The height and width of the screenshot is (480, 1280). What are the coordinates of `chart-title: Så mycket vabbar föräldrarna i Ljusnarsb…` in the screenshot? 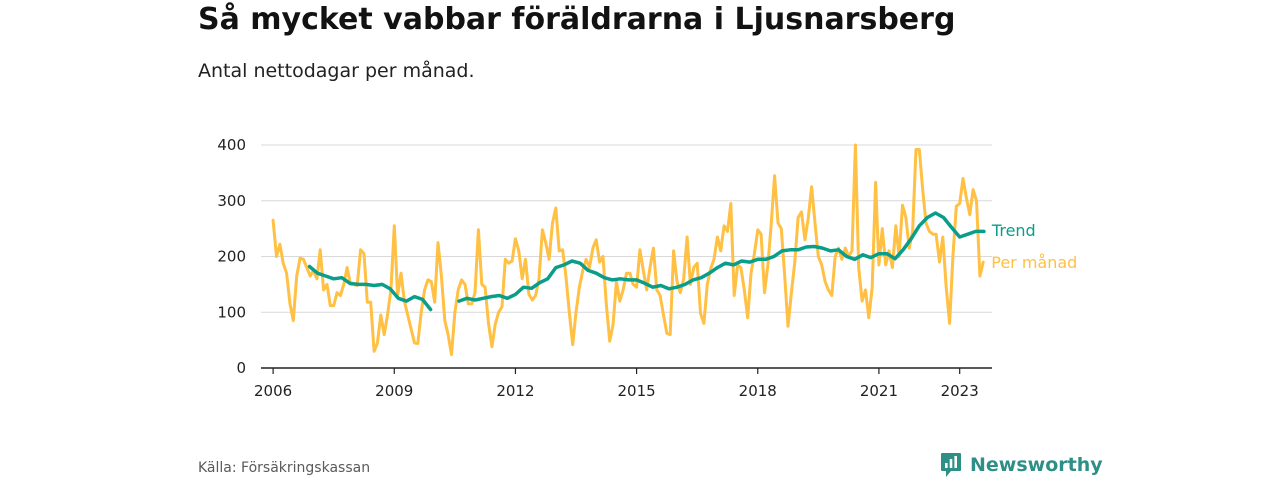 It's located at (577, 19).